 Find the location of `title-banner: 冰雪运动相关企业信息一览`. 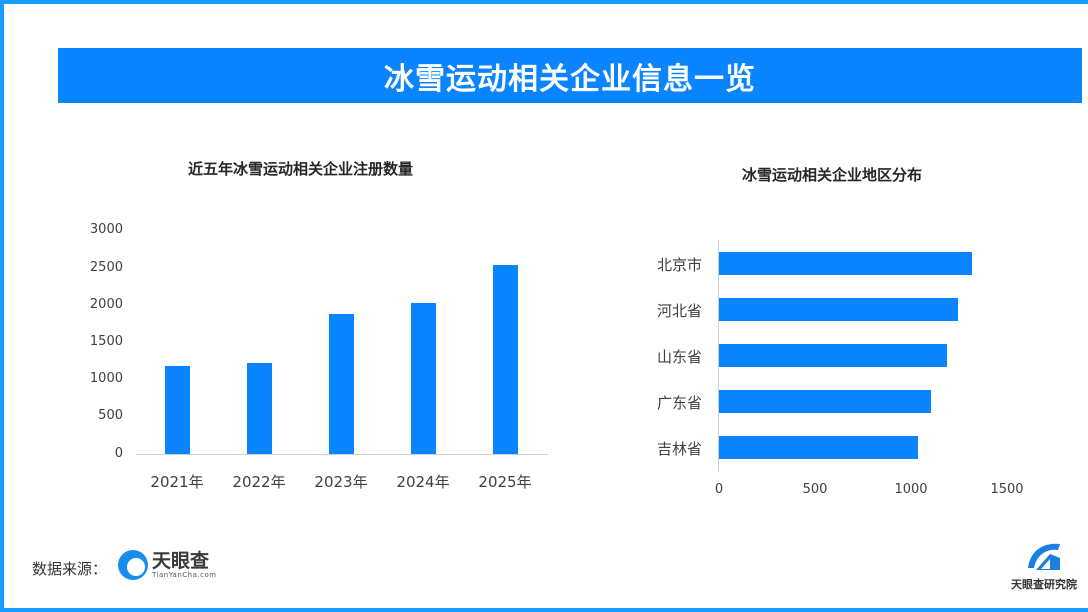

title-banner: 冰雪运动相关企业信息一览 is located at coordinates (570, 75).